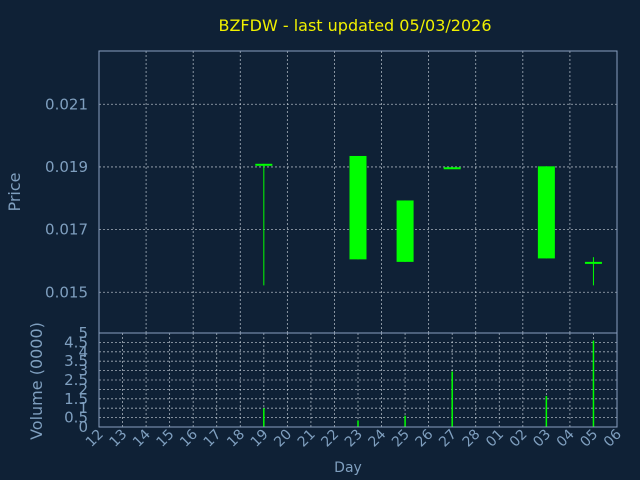  I want to click on price-tick-labels: 0.015 0.017 0.019 0.021, so click(66, 198).